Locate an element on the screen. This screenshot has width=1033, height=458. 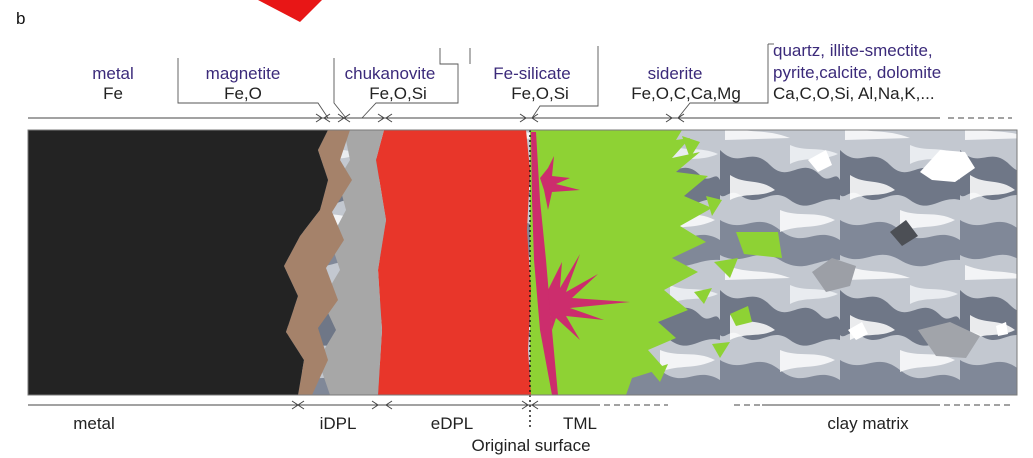
fe-silicate-layer is located at coordinates (453, 262).